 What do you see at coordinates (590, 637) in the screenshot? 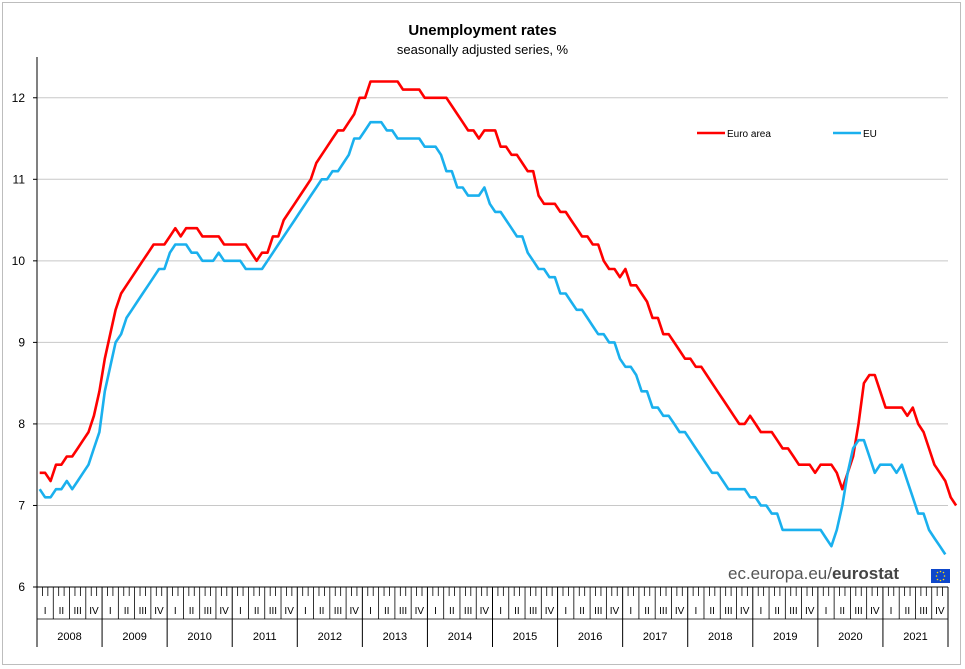
I see `year-label: 2016` at bounding box center [590, 637].